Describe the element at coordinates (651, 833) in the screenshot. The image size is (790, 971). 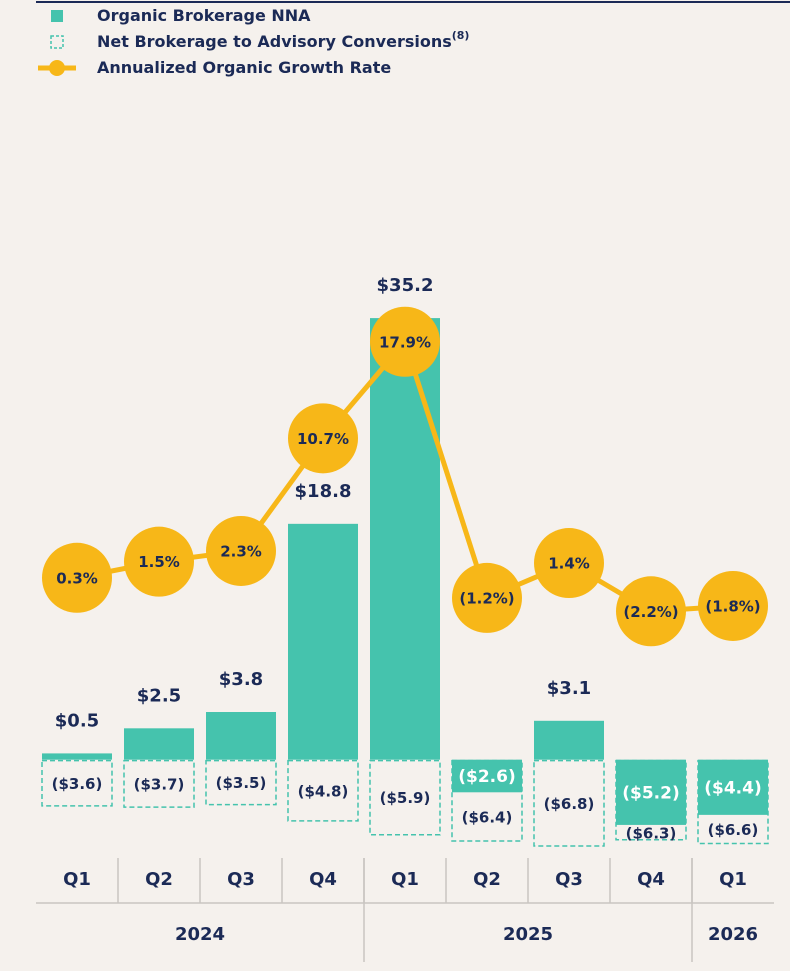
I see `conversion-label: ($6.3)` at that location.